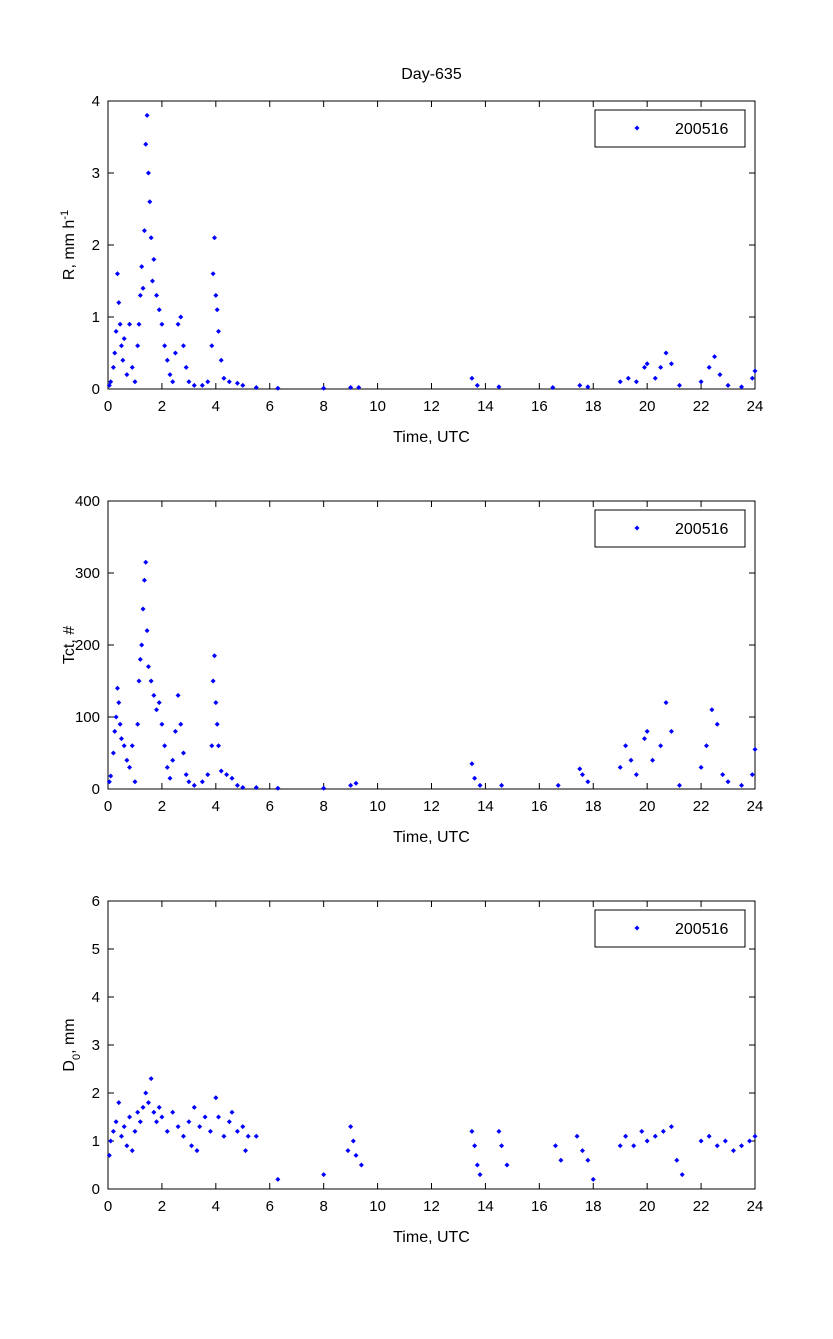  Describe the element at coordinates (755, 1206) in the screenshot. I see `x-tick-label: 24` at that location.